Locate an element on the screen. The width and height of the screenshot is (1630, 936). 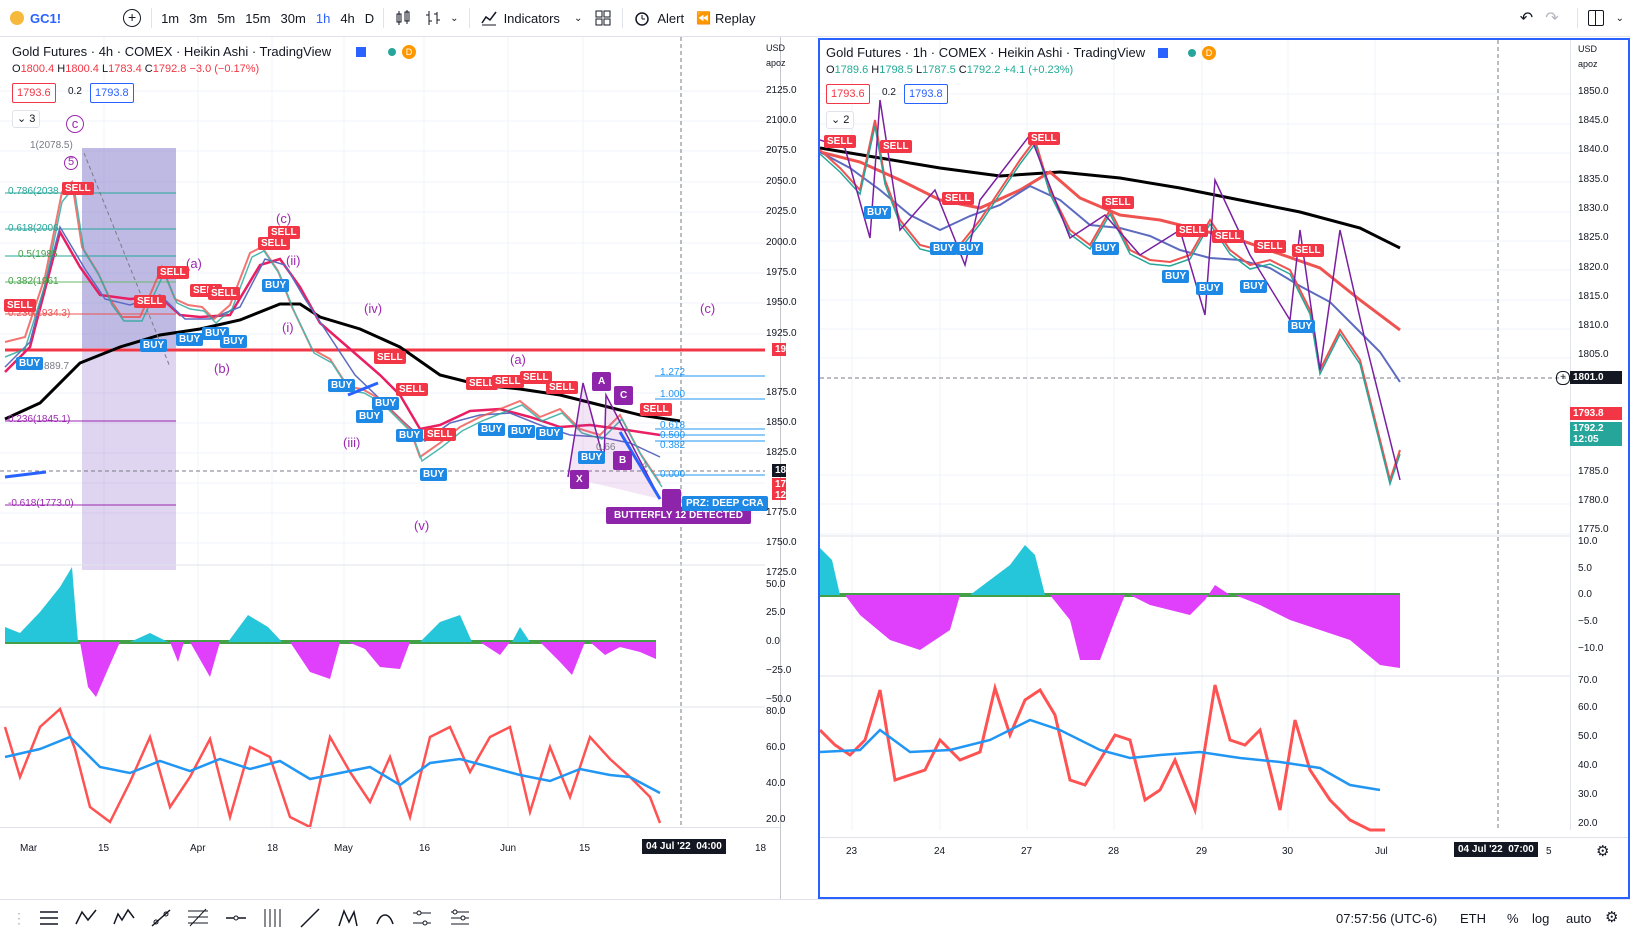
price-tick: 1925.0 is located at coordinates (781, 333).